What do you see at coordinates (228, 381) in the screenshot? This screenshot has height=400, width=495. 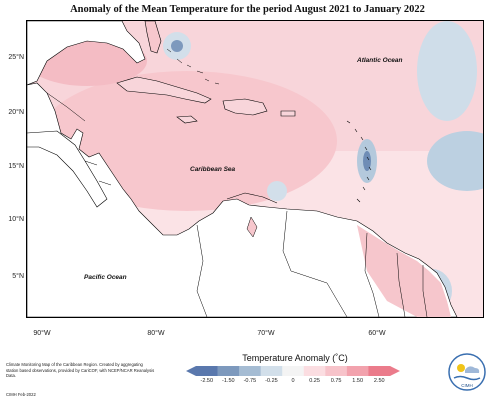 I see `colorbar-label: -1.50` at bounding box center [228, 381].